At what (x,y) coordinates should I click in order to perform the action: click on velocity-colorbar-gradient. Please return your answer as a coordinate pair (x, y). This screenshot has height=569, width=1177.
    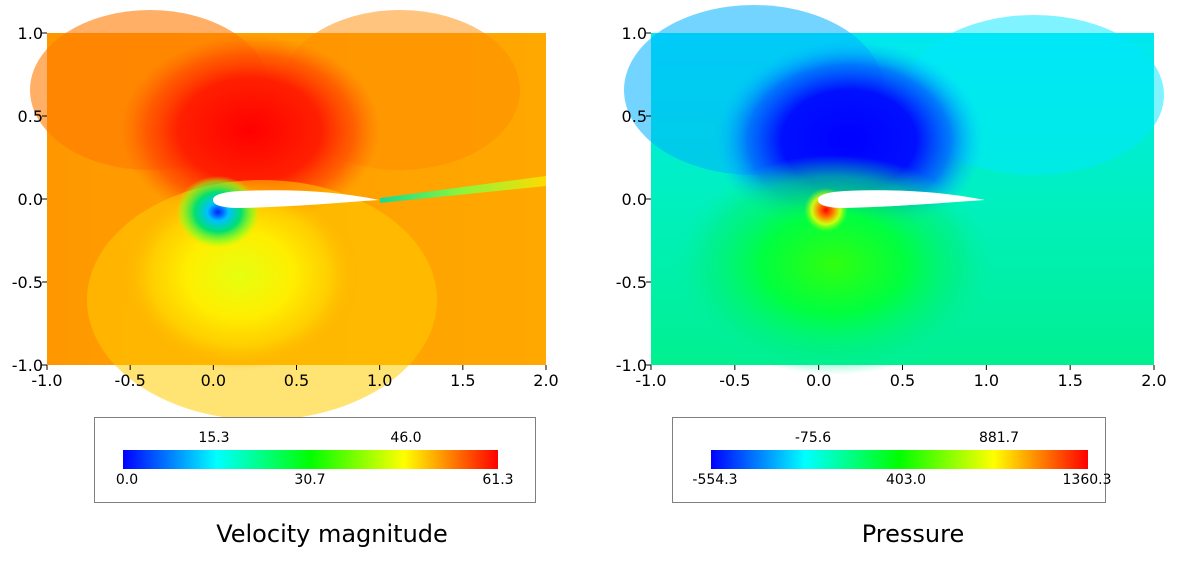
    Looking at the image, I should click on (310, 459).